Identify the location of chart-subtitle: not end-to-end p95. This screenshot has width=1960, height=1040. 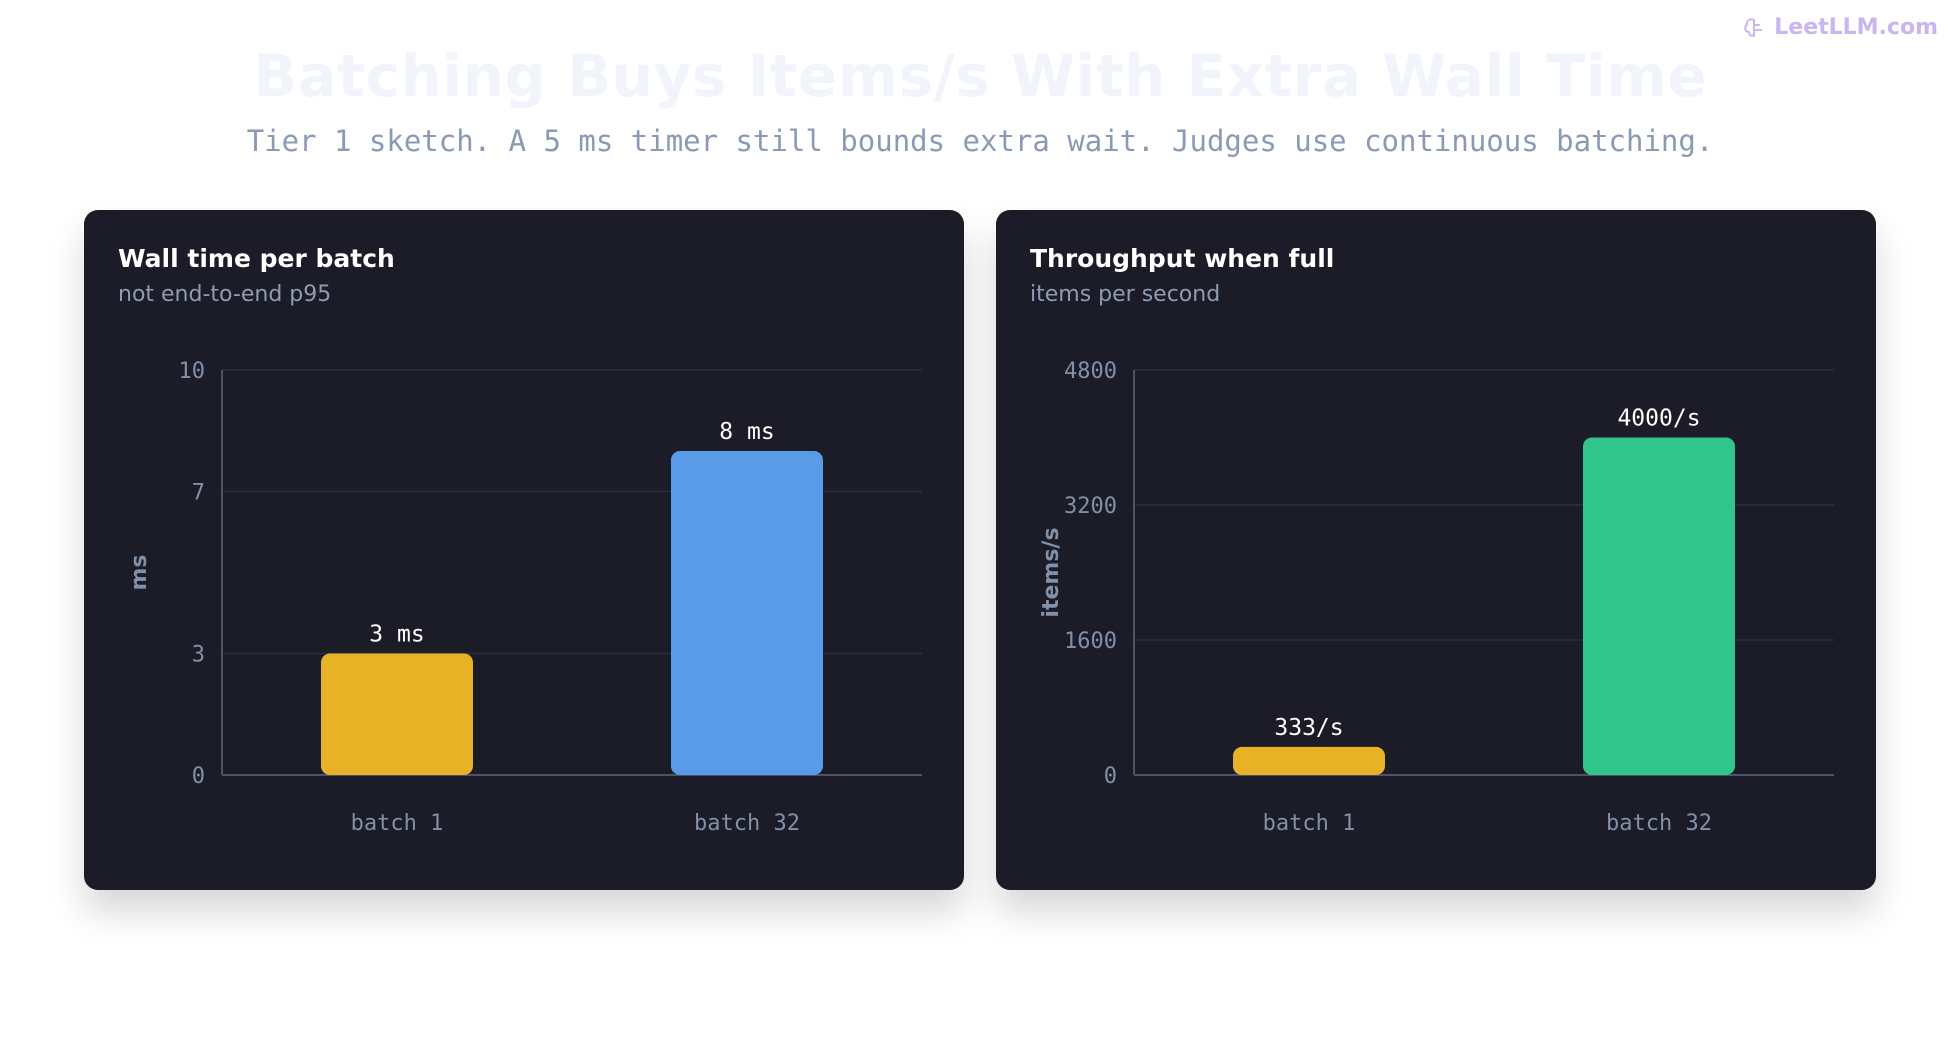
(225, 294).